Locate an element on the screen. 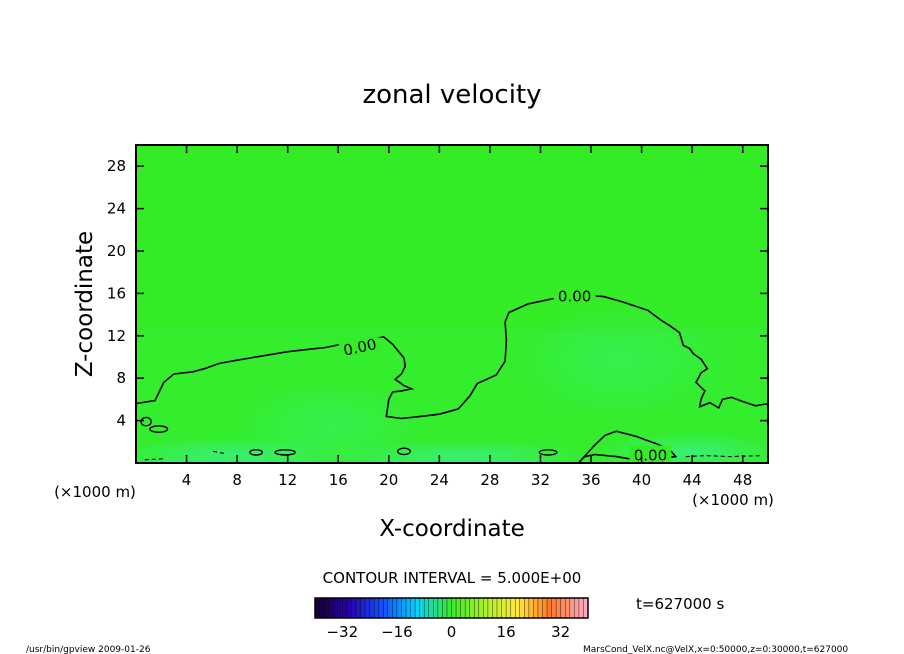 The width and height of the screenshot is (904, 654). x-axis-label: X-coordinate is located at coordinates (452, 529).